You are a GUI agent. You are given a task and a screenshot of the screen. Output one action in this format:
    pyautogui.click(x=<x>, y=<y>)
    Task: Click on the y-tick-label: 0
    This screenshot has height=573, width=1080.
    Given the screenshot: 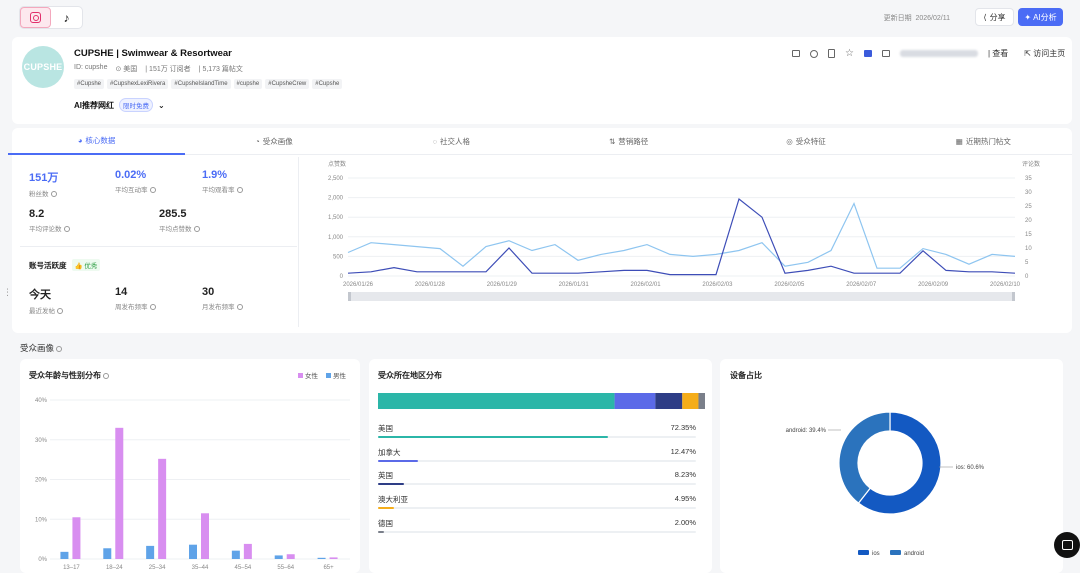 What is the action you would take?
    pyautogui.click(x=342, y=277)
    